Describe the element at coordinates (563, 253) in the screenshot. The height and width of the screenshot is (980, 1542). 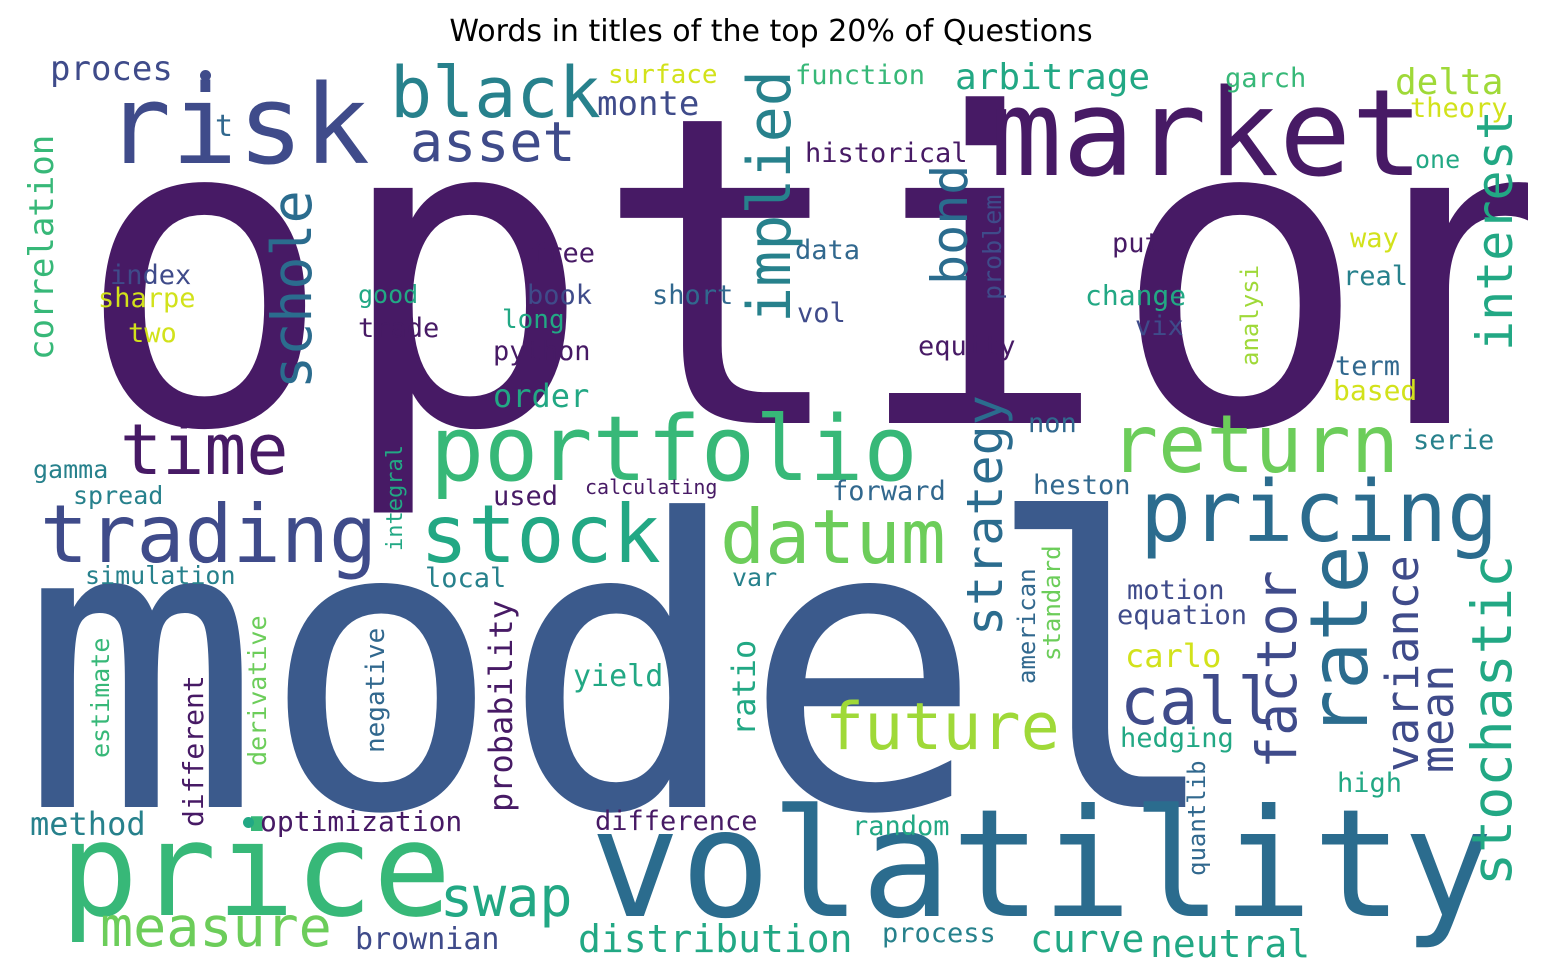
I see `word-free: free` at that location.